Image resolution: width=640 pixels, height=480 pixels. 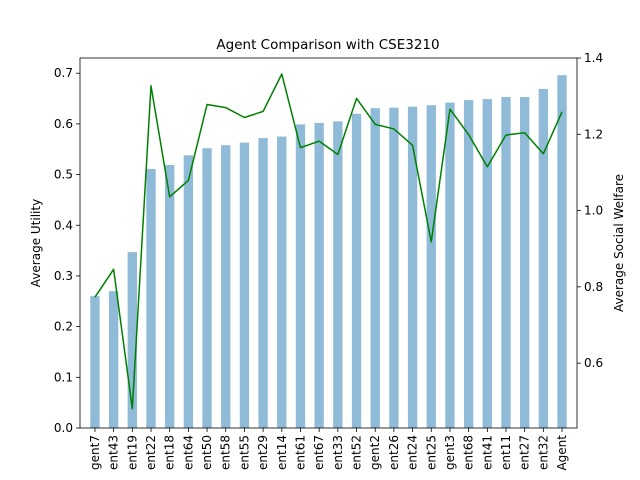 What do you see at coordinates (151, 452) in the screenshot?
I see `x-tick-label: ent22` at bounding box center [151, 452].